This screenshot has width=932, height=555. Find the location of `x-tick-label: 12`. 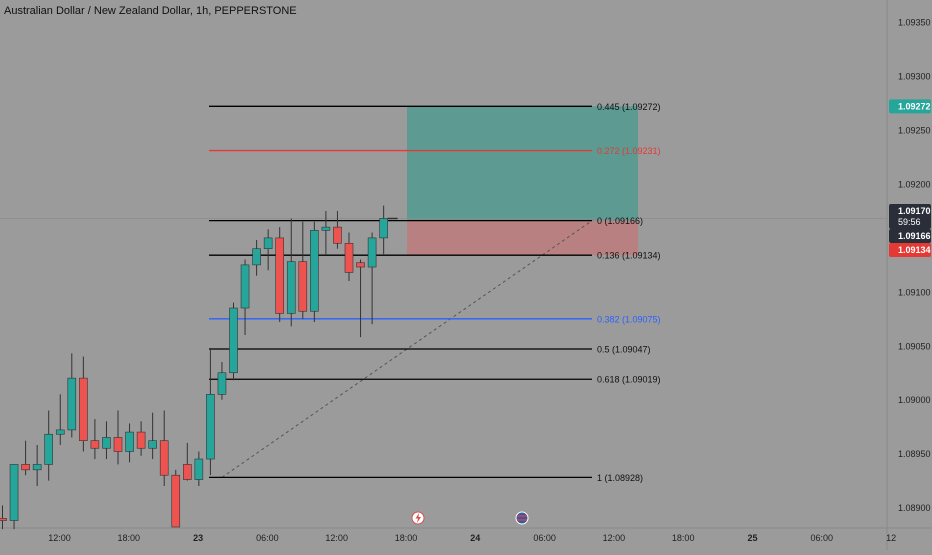

x-tick-label: 12 is located at coordinates (891, 538).